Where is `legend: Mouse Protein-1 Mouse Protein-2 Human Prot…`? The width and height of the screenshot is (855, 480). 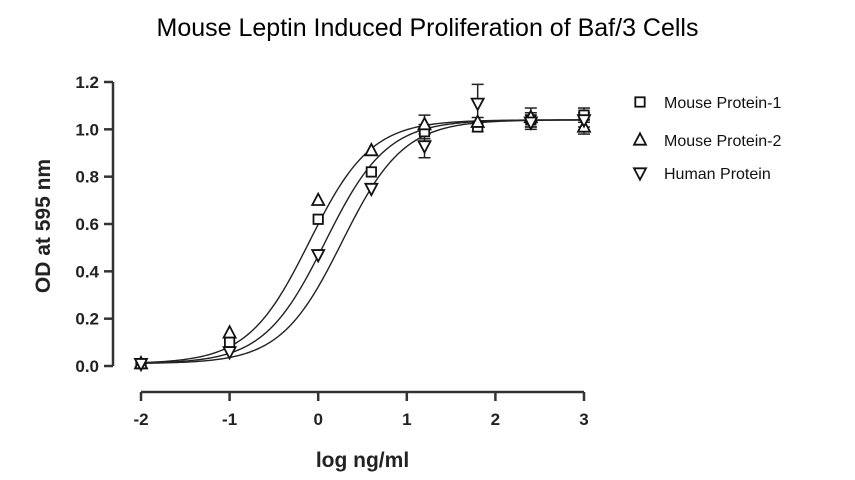
legend: Mouse Protein-1 Mouse Protein-2 Human Prot… is located at coordinates (706, 139).